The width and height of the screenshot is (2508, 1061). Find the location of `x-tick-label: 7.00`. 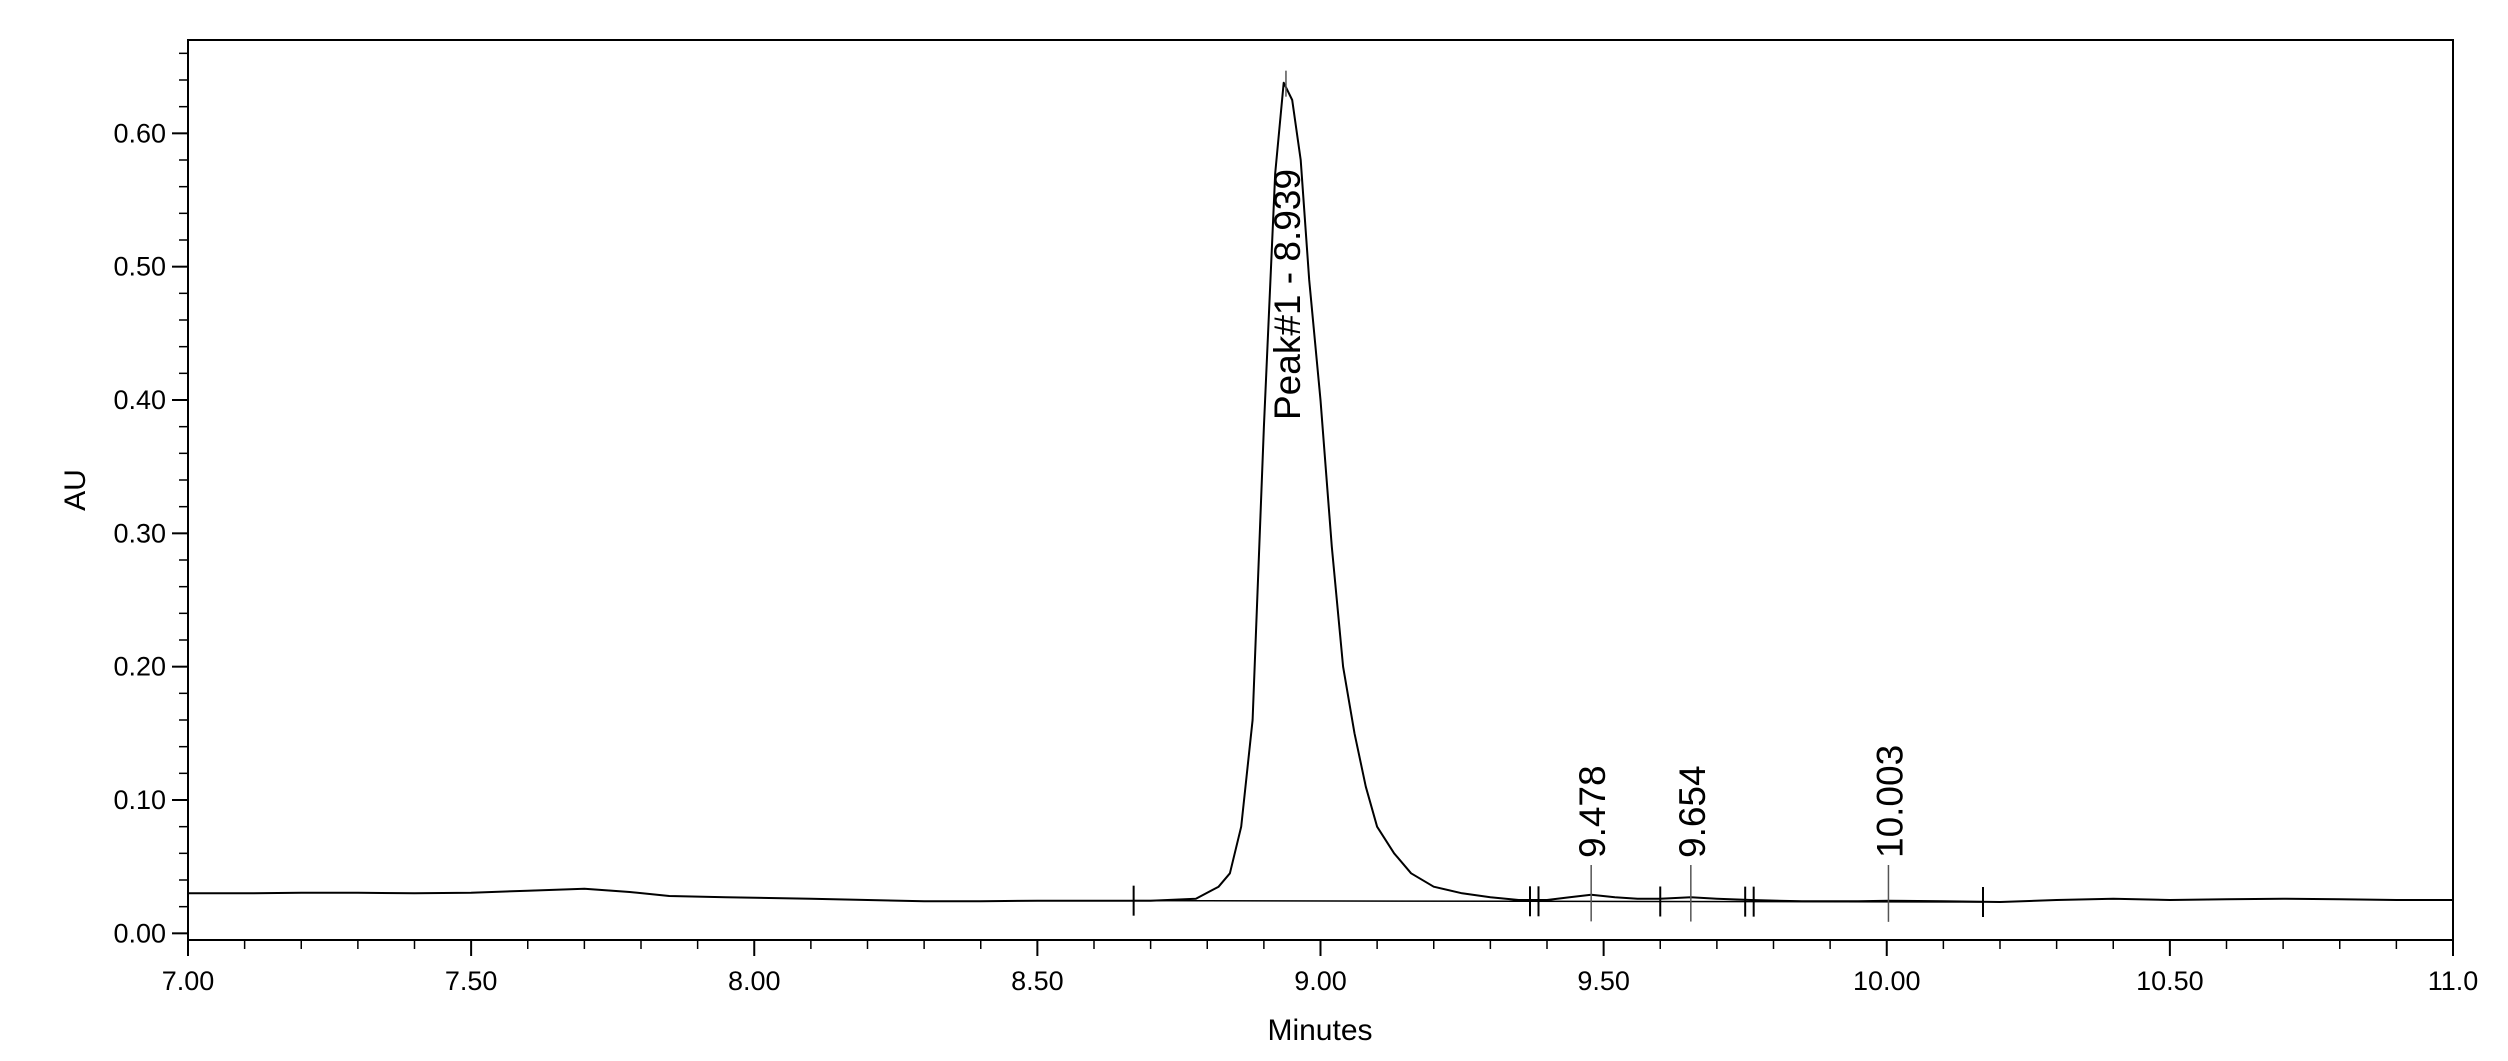

x-tick-label: 7.00 is located at coordinates (188, 981).